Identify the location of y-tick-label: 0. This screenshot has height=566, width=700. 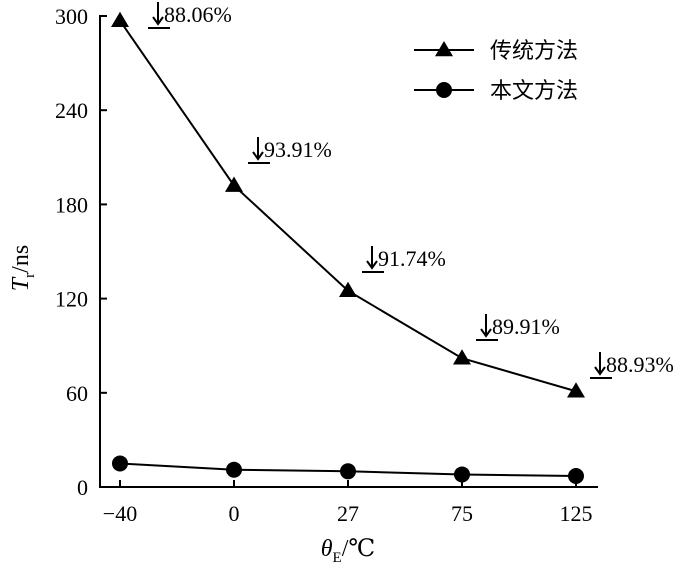
(82, 487).